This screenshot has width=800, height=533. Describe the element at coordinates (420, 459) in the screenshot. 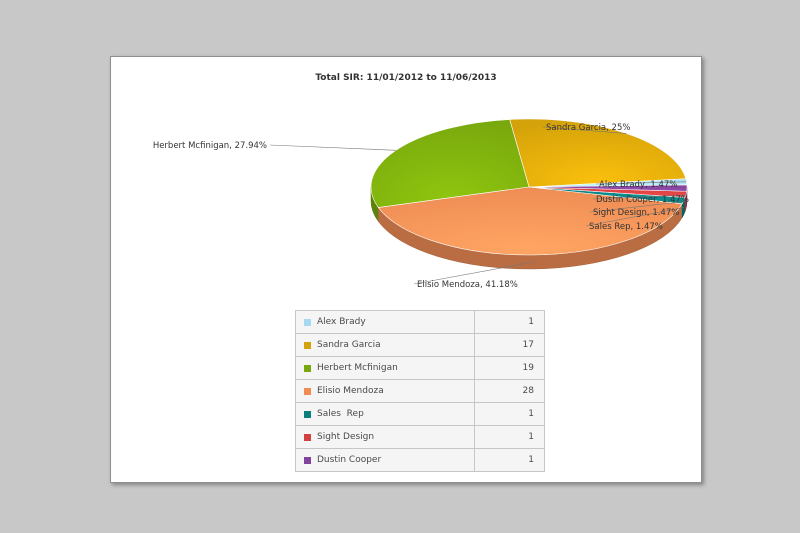

I see `legend-row: Dustin Cooper 1` at that location.